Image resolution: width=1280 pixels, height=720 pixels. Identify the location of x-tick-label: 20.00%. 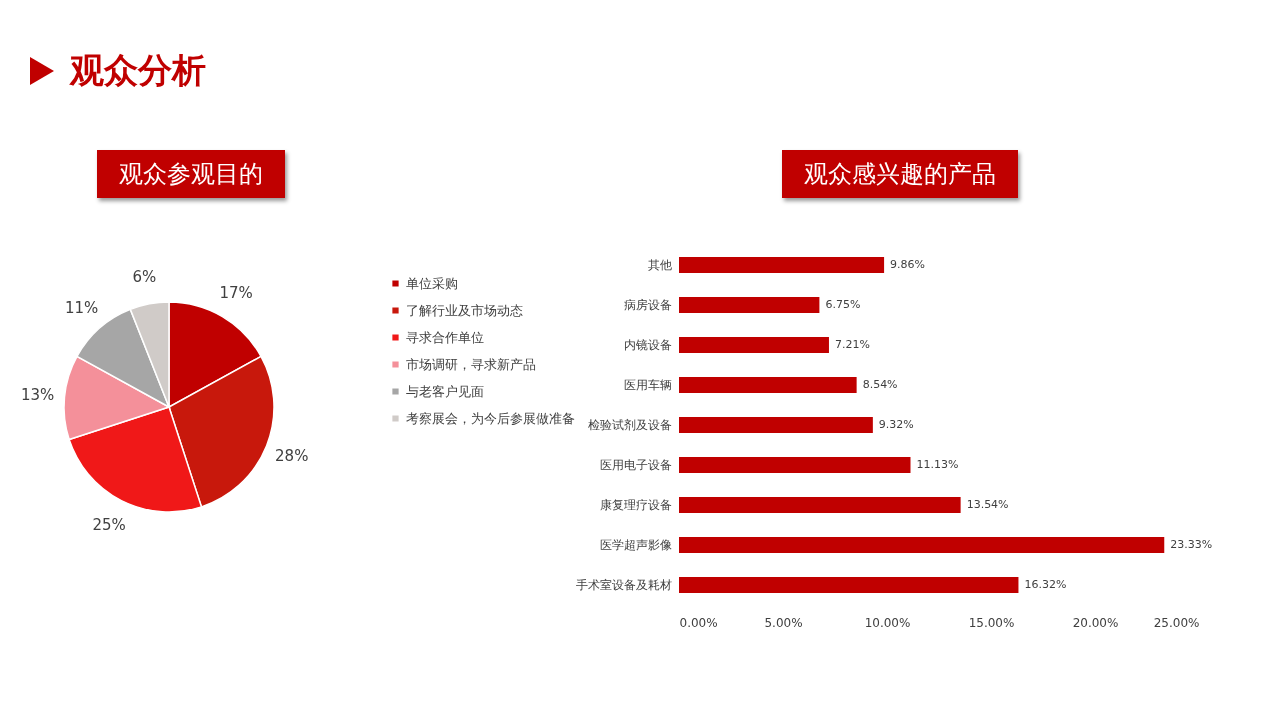
(1095, 622).